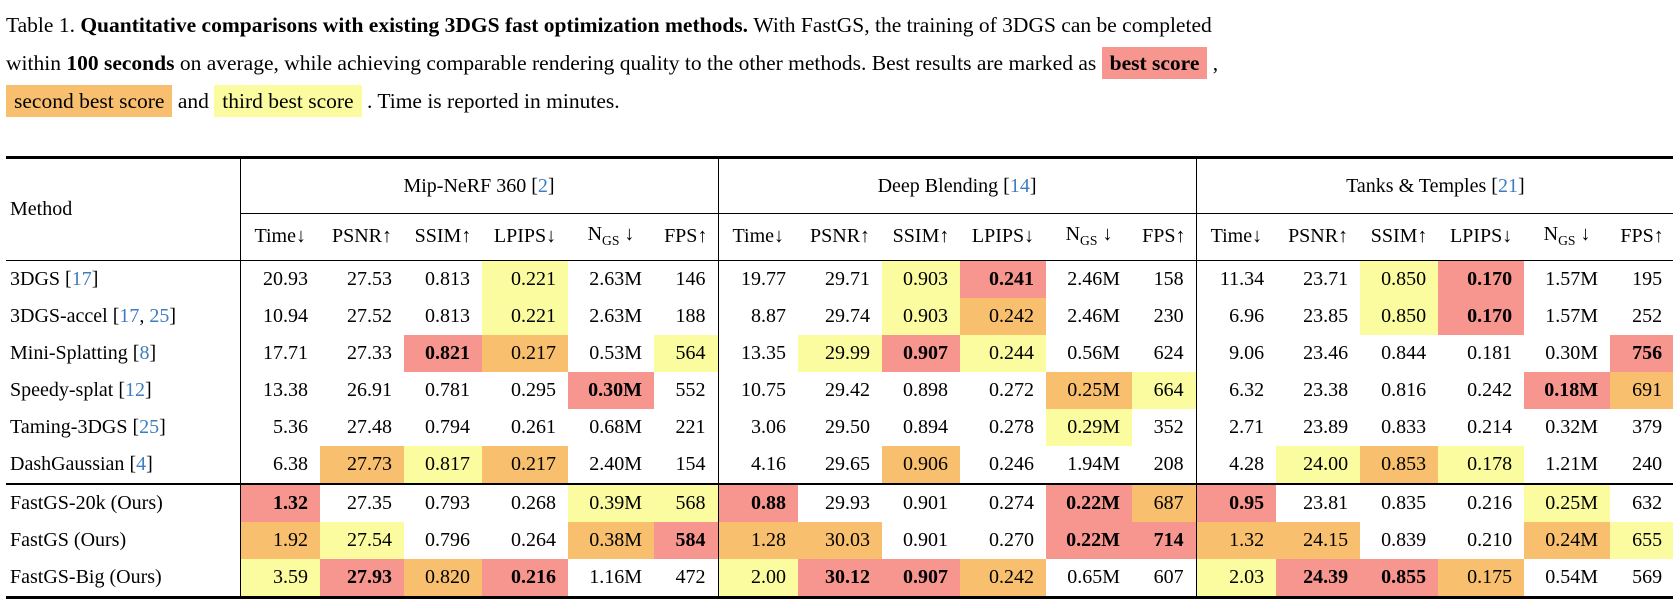 This screenshot has width=1673, height=599. I want to click on value-cell: 0.796, so click(447, 540).